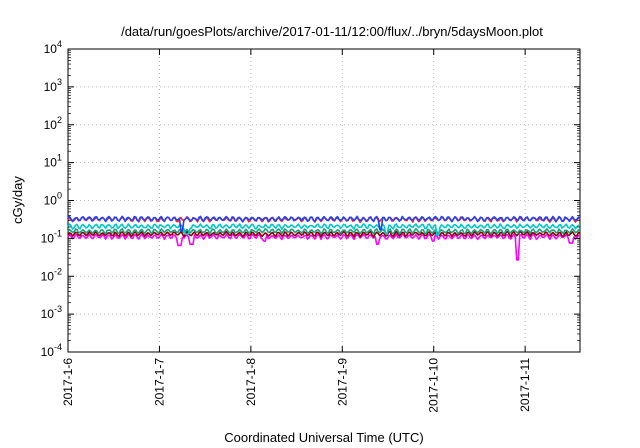 The width and height of the screenshot is (640, 448). Describe the element at coordinates (53, 85) in the screenshot. I see `y-tick-label: 10³` at that location.